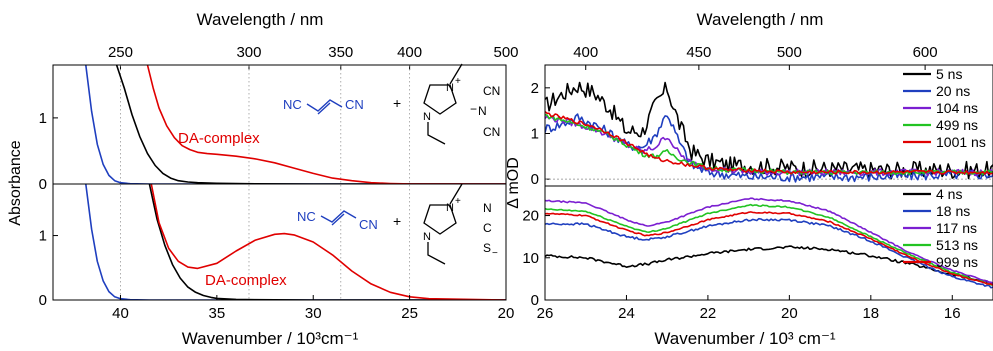 This screenshot has height=351, width=993. I want to click on scheme-lower-acceptor-bond, so click(338, 216).